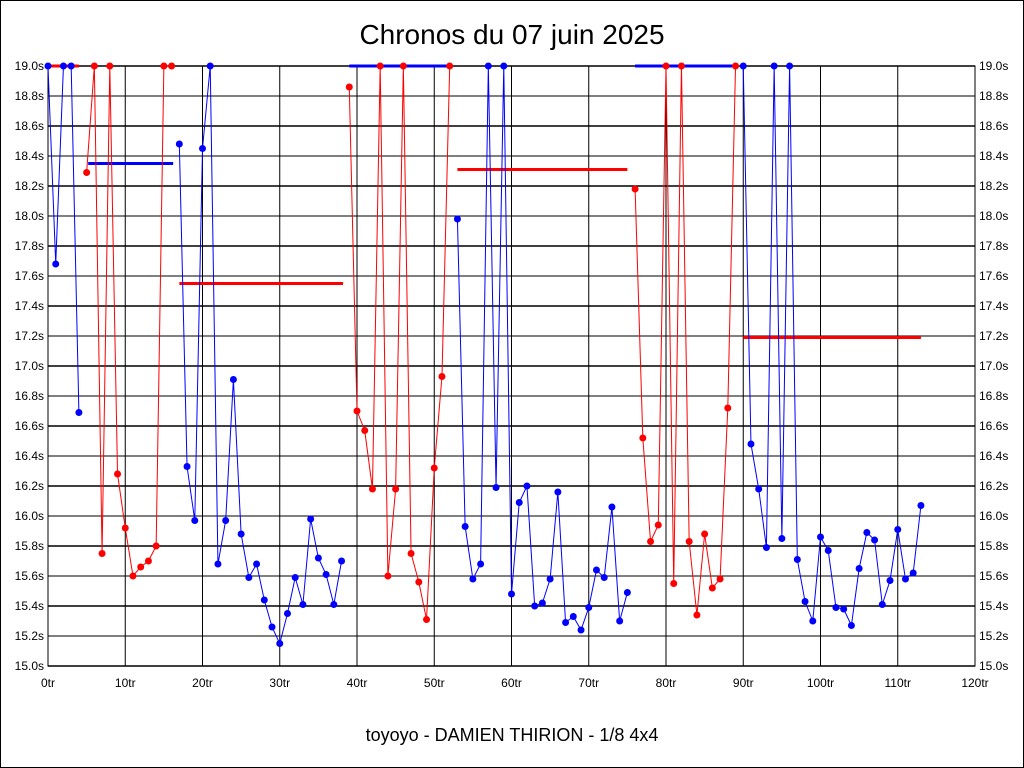 This screenshot has height=768, width=1024. What do you see at coordinates (29, 606) in the screenshot?
I see `y-tick-label-left: 15.4s` at bounding box center [29, 606].